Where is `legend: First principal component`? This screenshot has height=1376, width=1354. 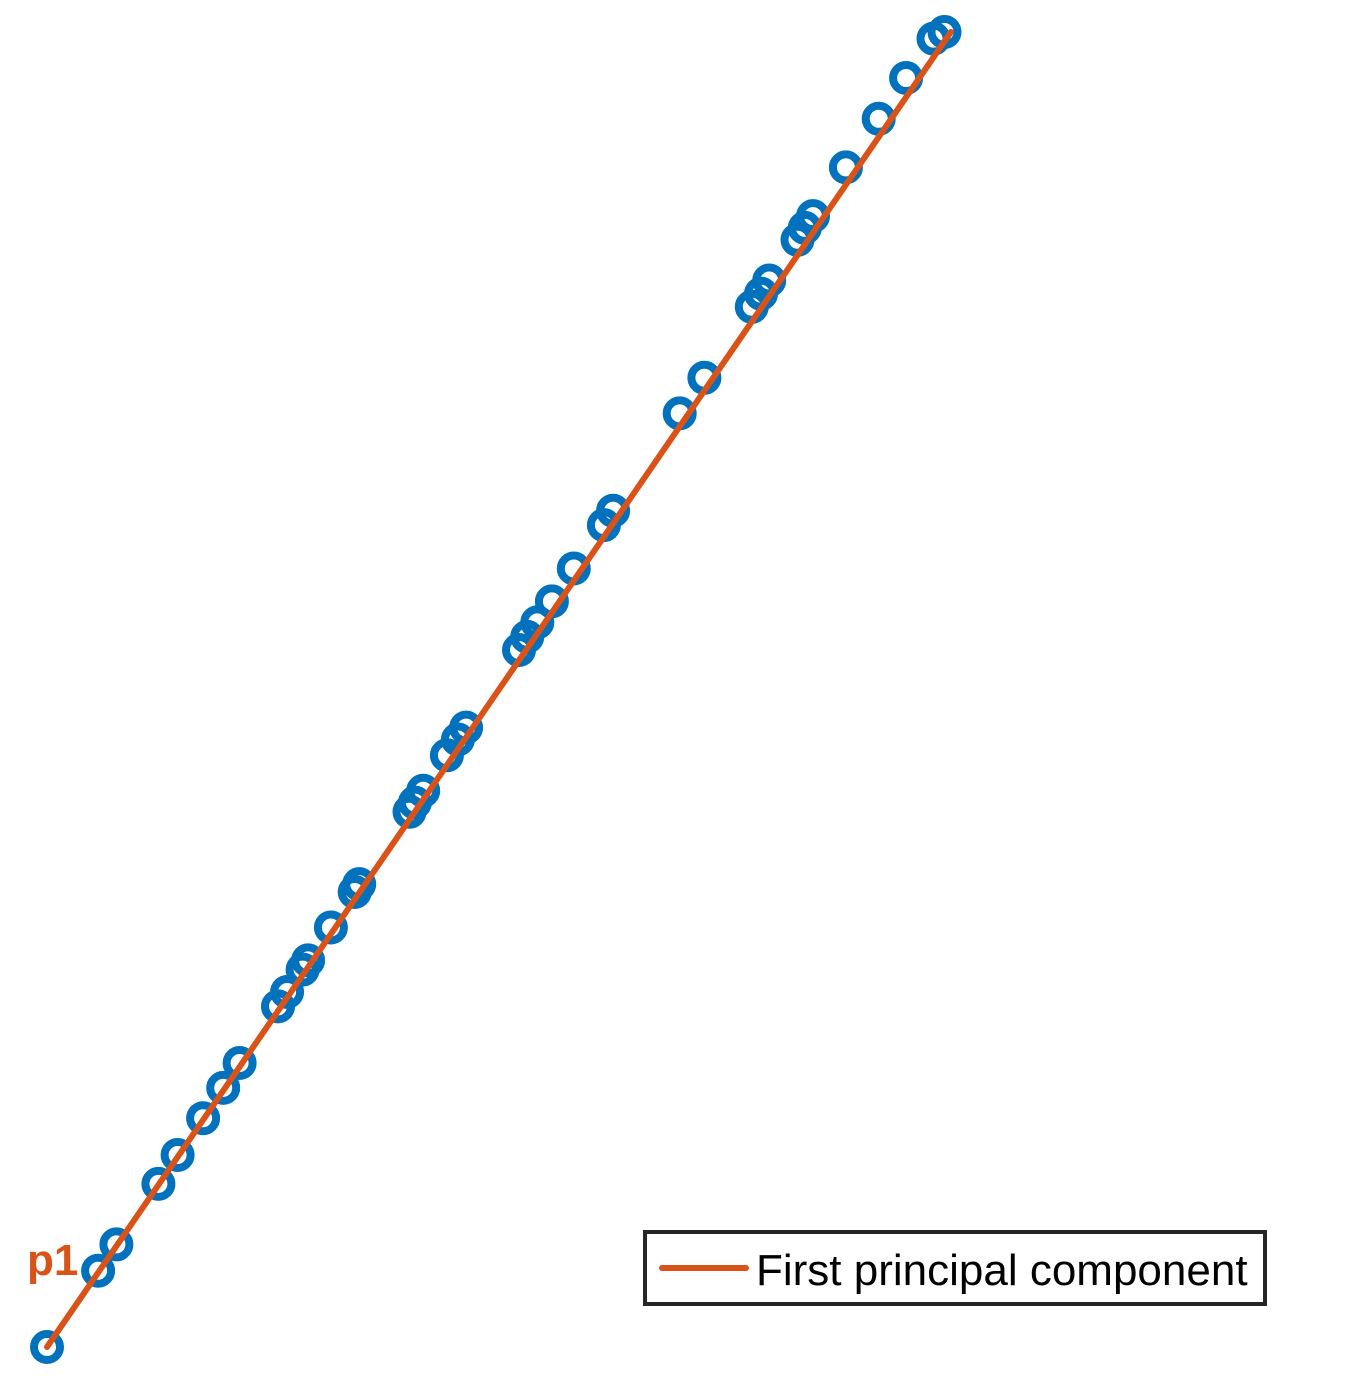
legend: First principal component is located at coordinates (955, 1268).